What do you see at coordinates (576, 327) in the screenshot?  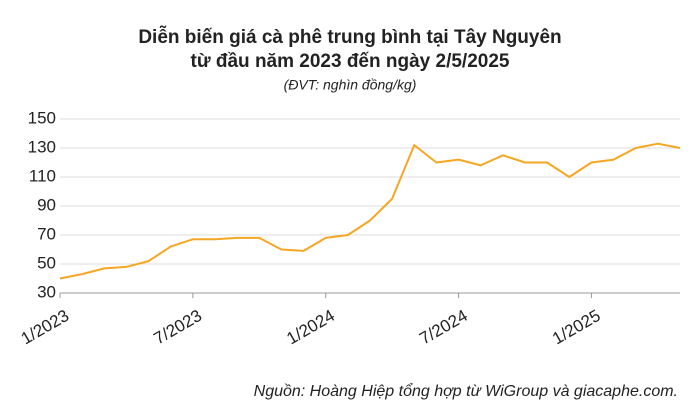 I see `x-tick-label: 1/2025` at bounding box center [576, 327].